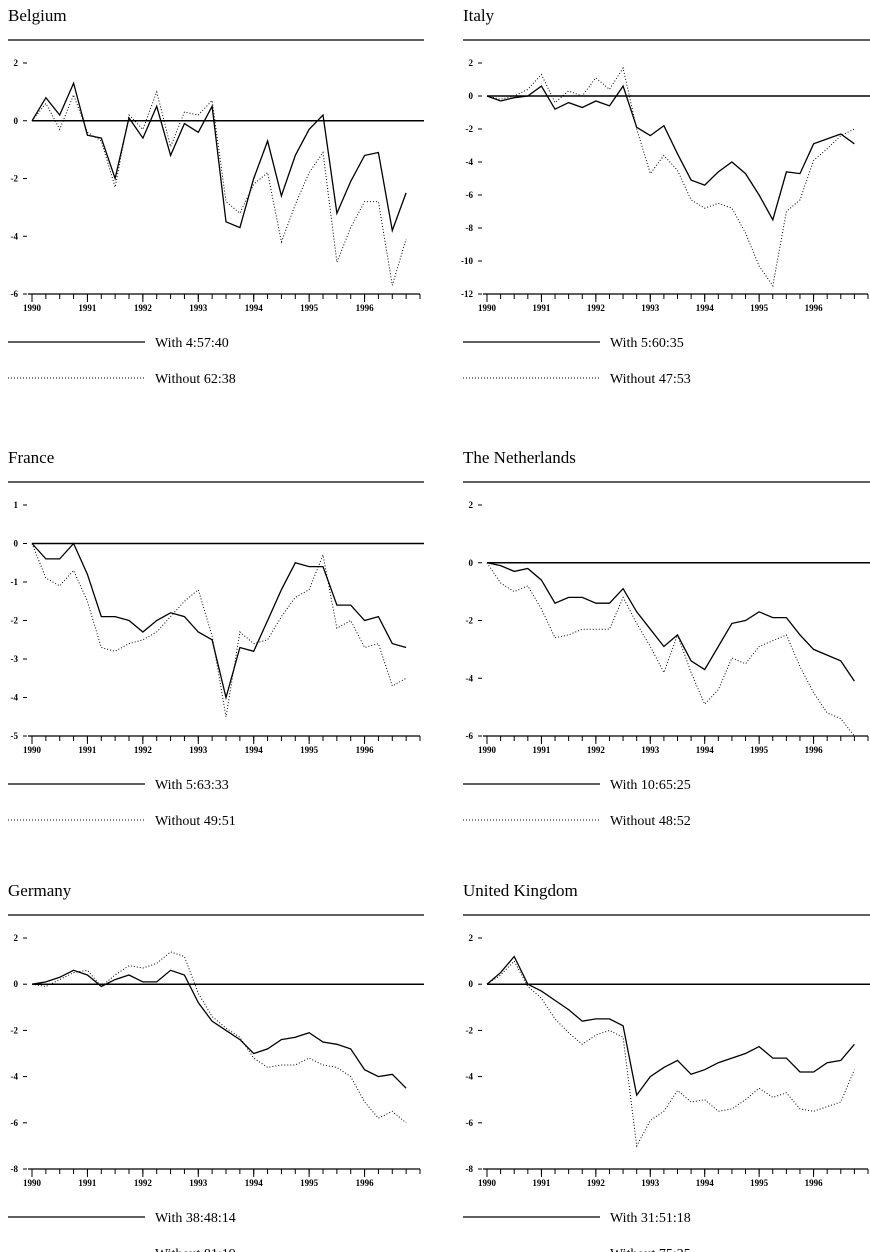 Image resolution: width=870 pixels, height=1252 pixels. Describe the element at coordinates (650, 379) in the screenshot. I see `legend-label: Without 47:53` at that location.